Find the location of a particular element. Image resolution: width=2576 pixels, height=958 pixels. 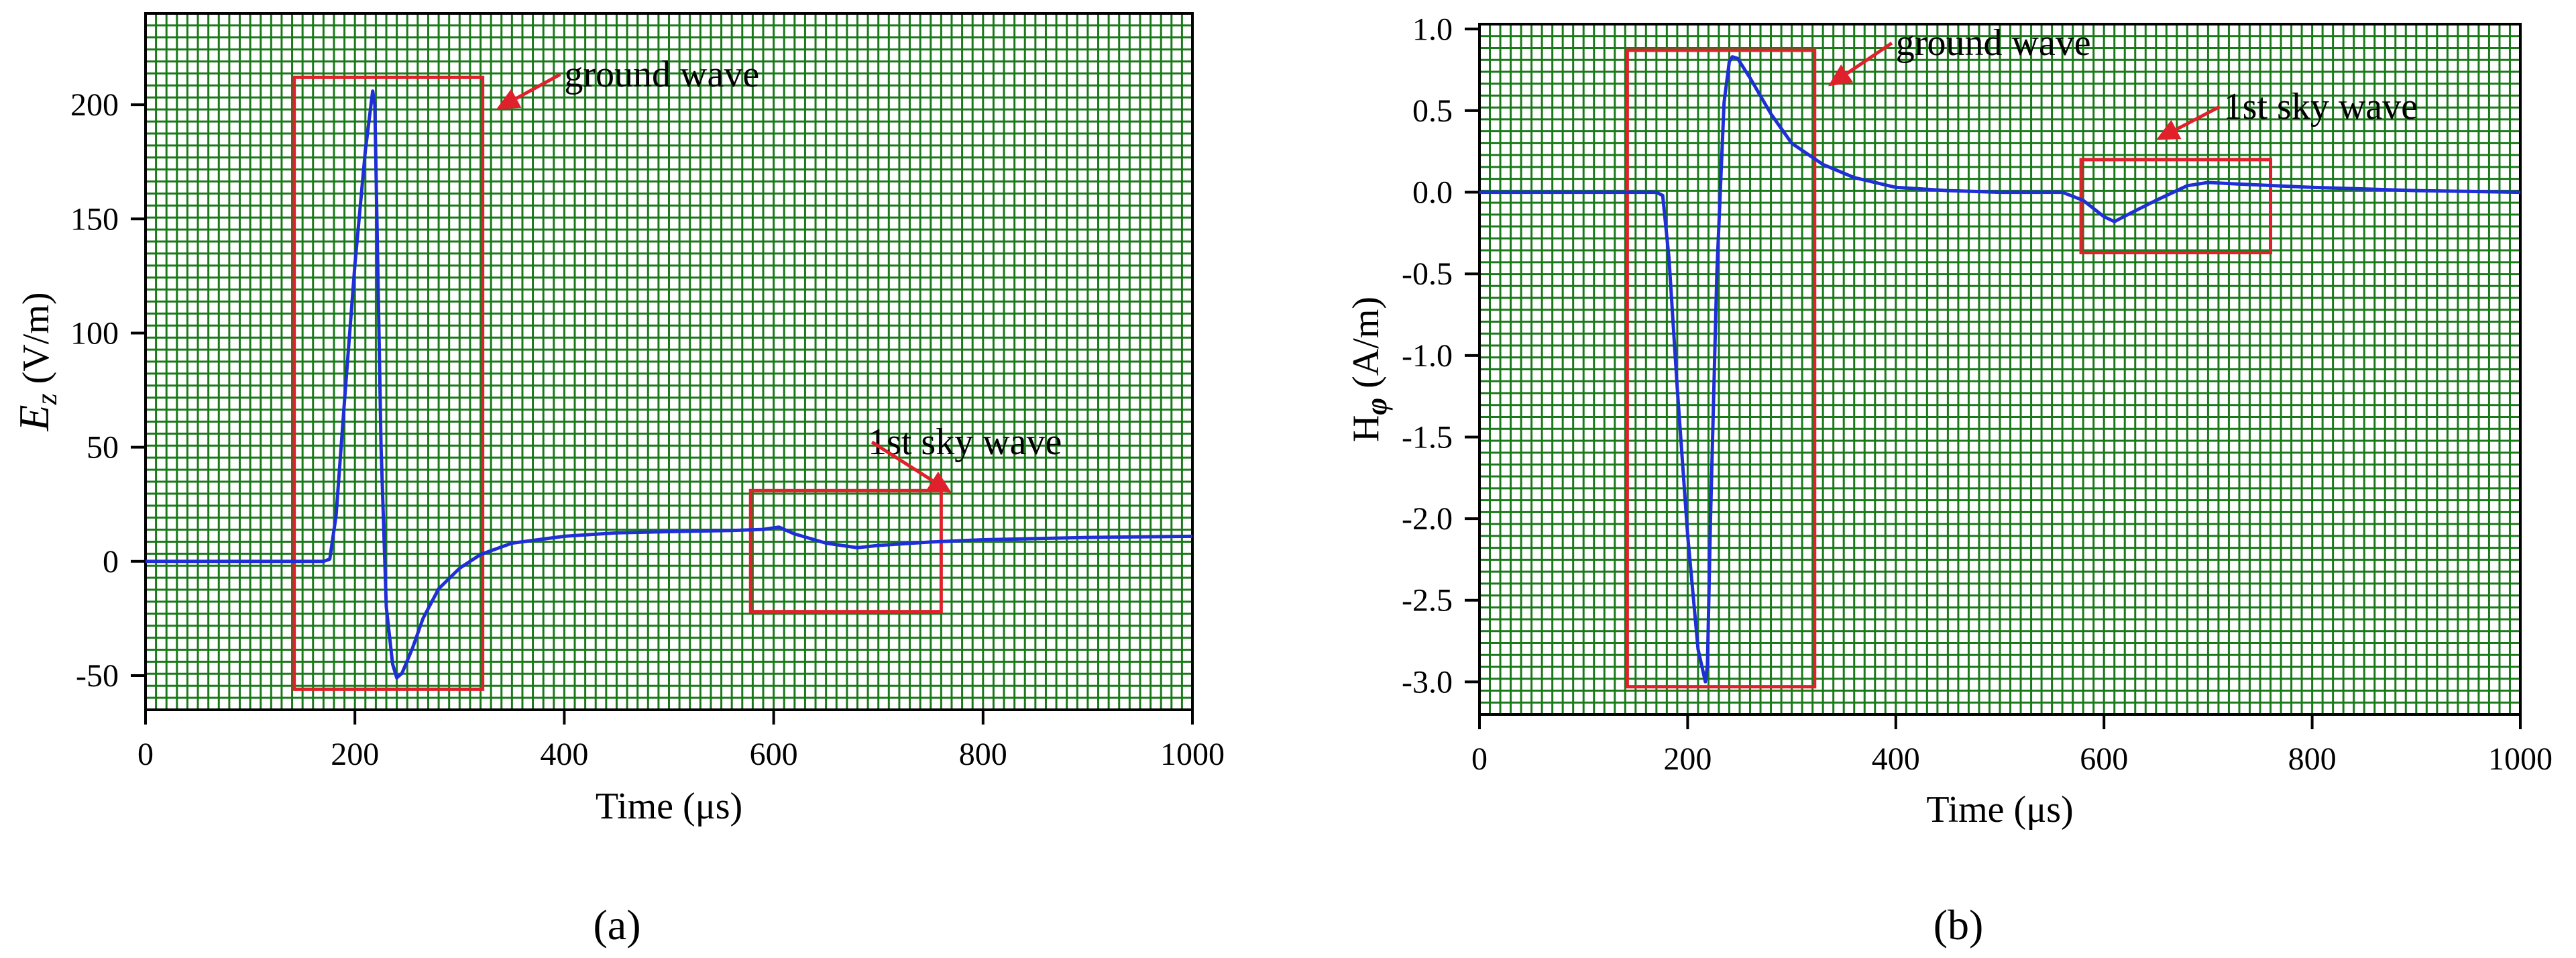

panel-a-y-axis-title-main: E is located at coordinates (34, 418).